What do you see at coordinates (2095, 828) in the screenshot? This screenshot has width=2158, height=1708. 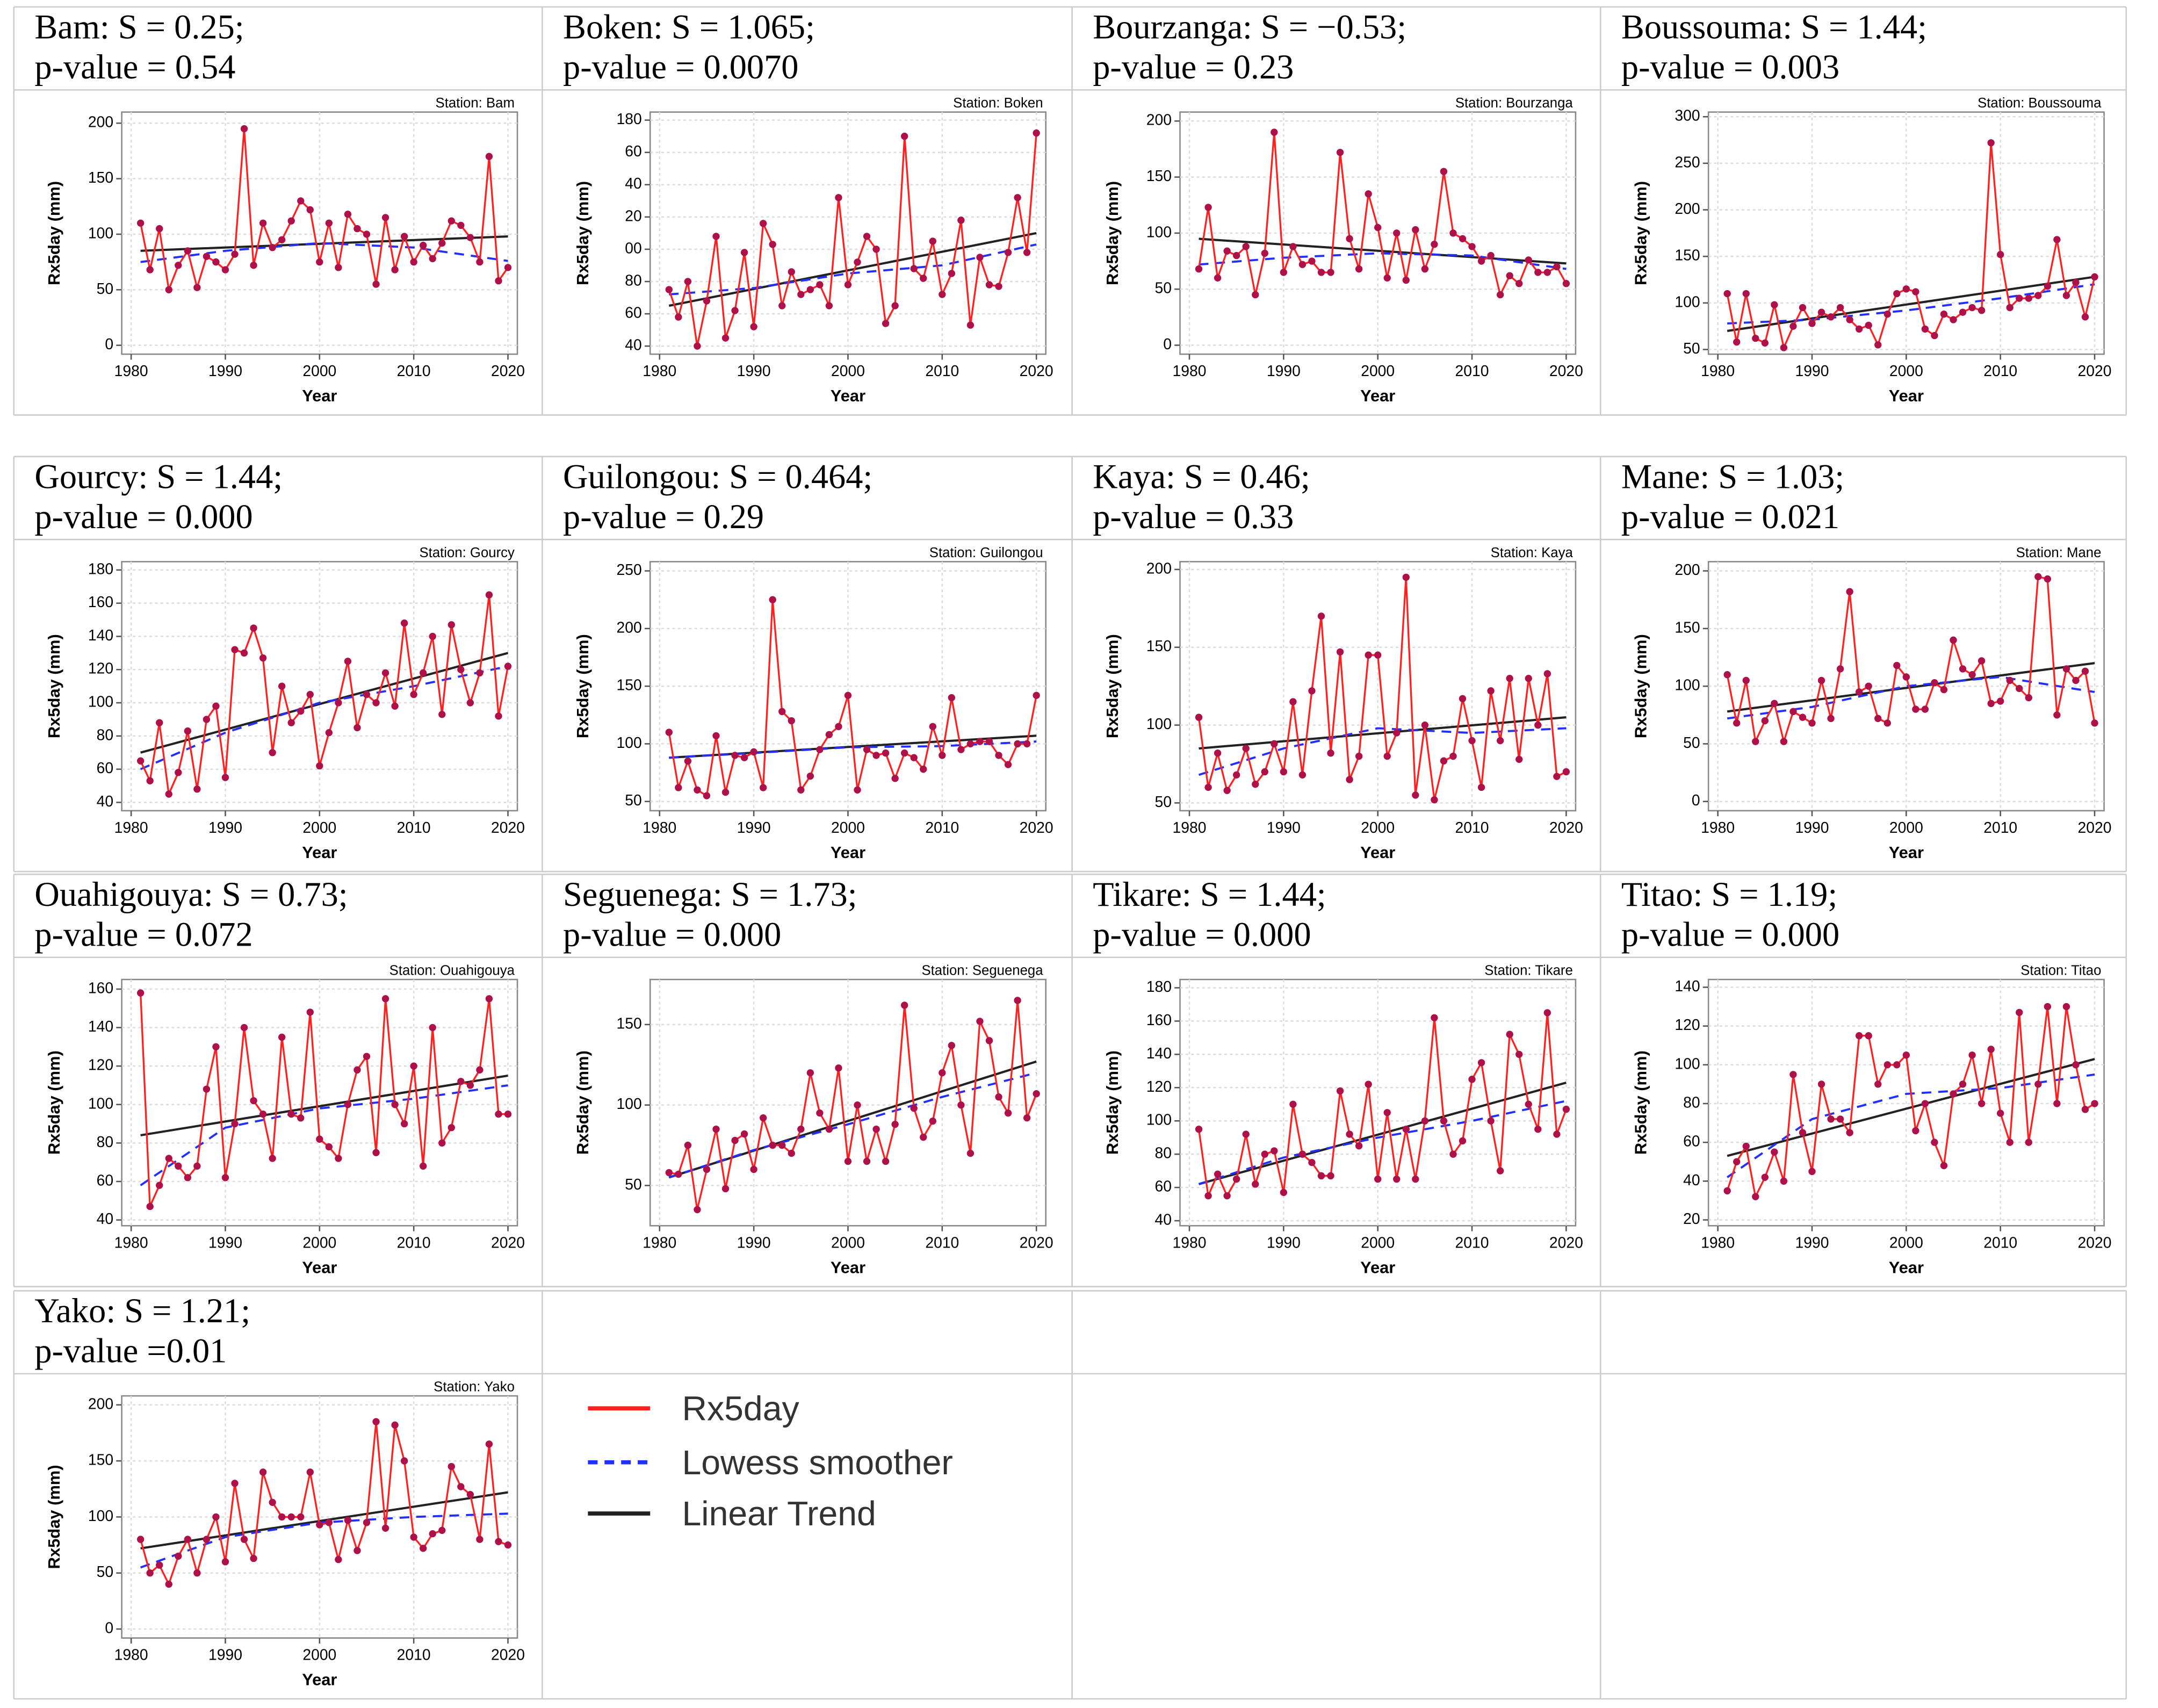 I see `x-tick-label: 2020` at bounding box center [2095, 828].